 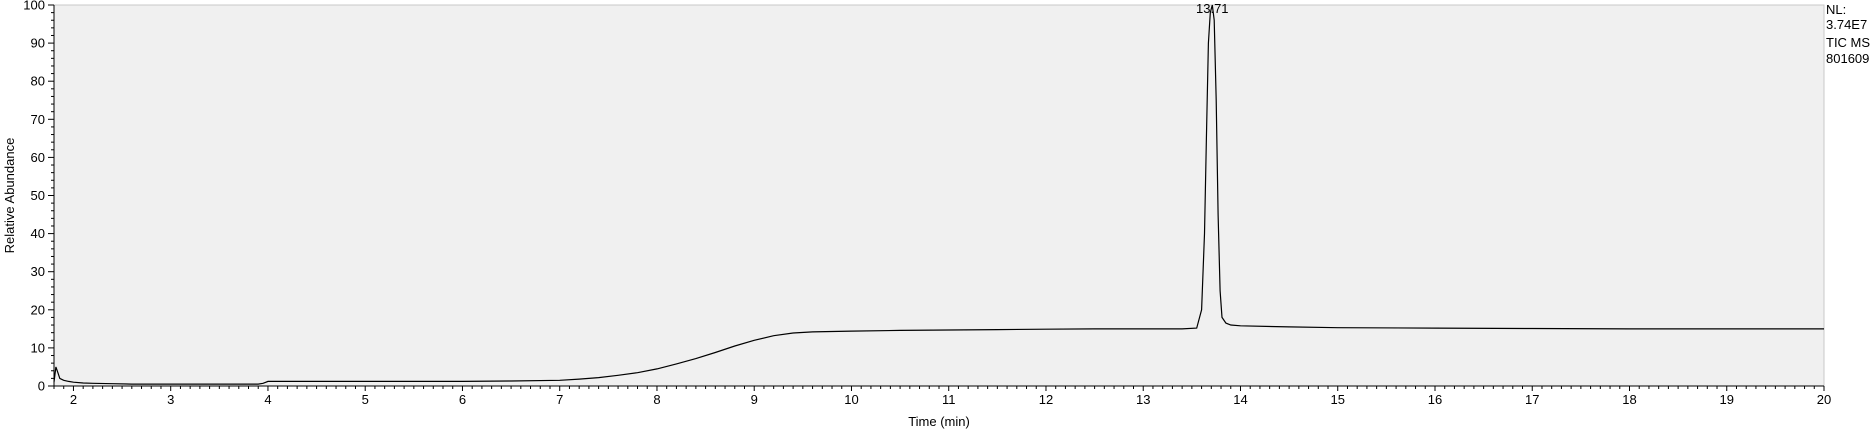 I want to click on x-tick-label: 4, so click(x=267, y=399).